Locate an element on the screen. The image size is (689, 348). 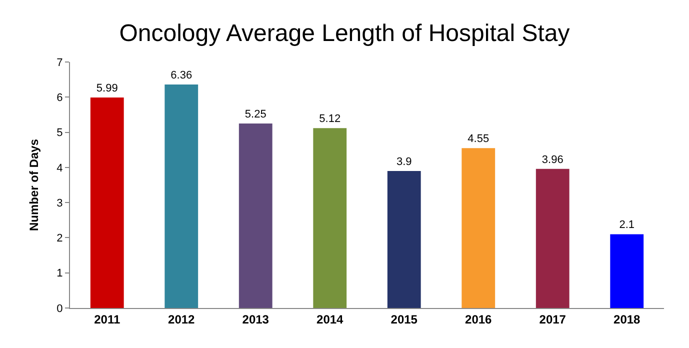
y-axis-title: Number of Days is located at coordinates (33, 185).